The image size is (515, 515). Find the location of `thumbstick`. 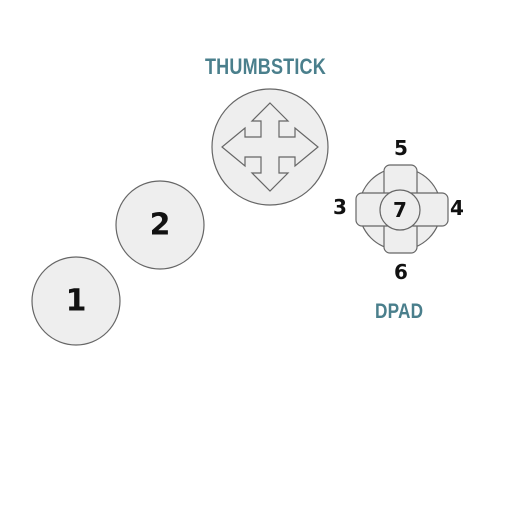

thumbstick is located at coordinates (270, 147).